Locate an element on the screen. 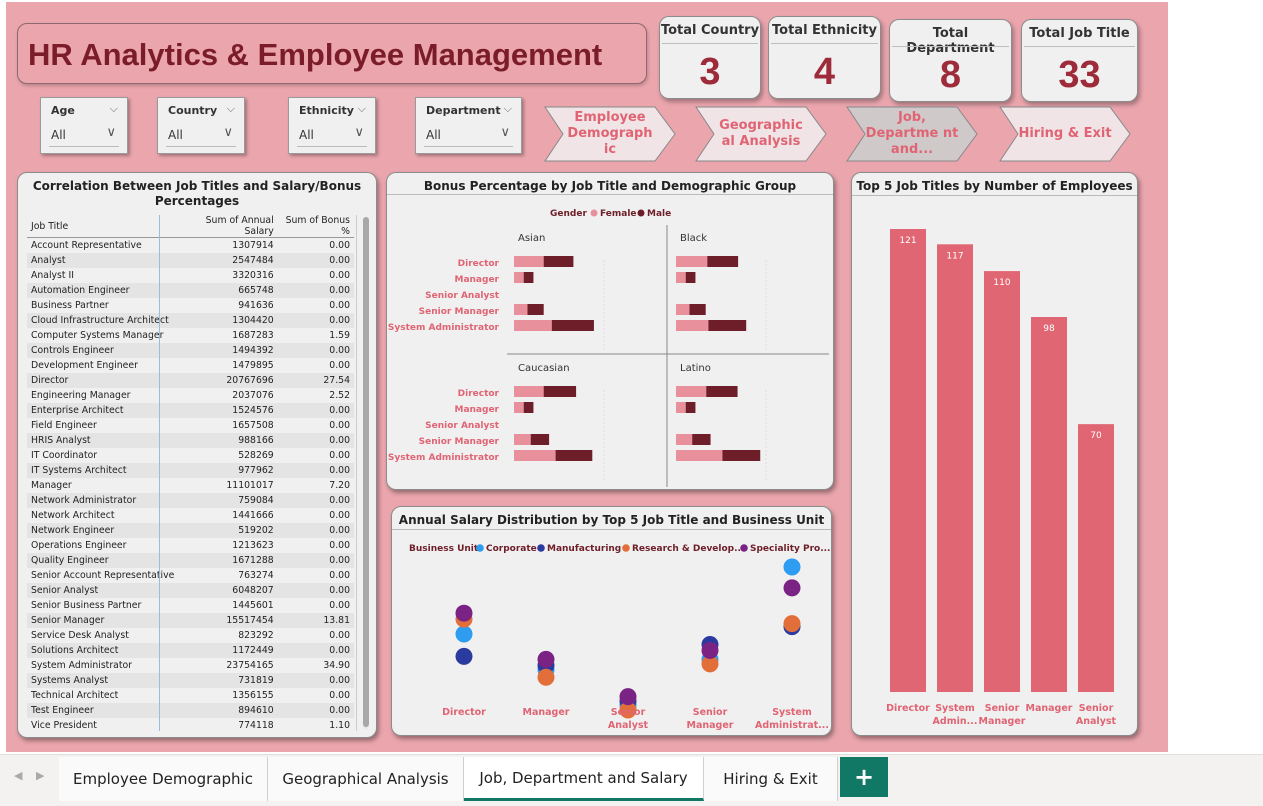  table-row: Field Engineer 1657508 0.00 is located at coordinates (190, 425).